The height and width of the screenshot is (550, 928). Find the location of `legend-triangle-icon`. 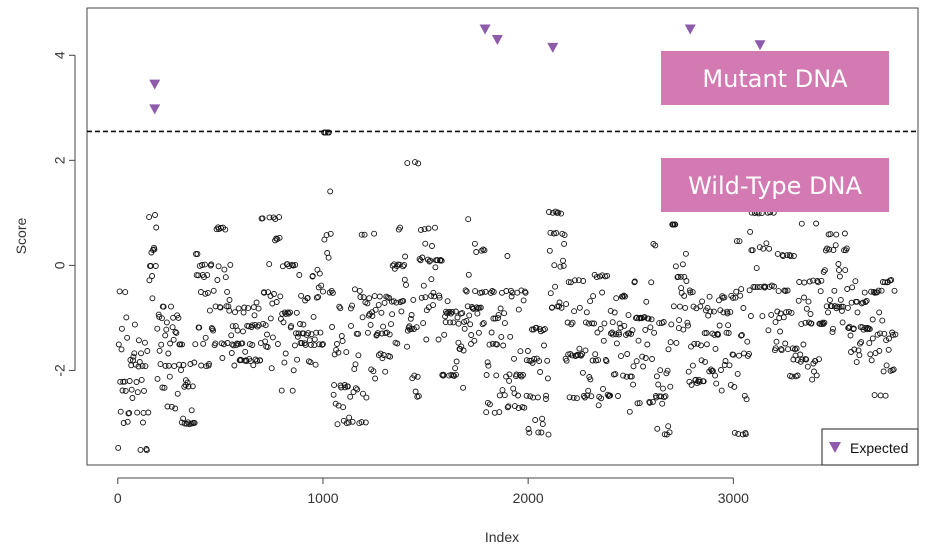

legend-triangle-icon is located at coordinates (835, 447).